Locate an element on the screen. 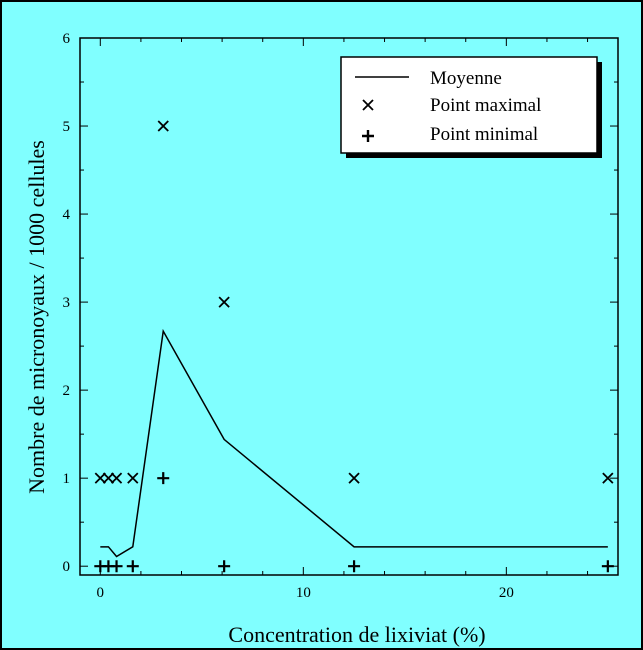 This screenshot has width=643, height=650. y-axis-label: Nombre de micronoyaux / 1000 cellules is located at coordinates (36, 317).